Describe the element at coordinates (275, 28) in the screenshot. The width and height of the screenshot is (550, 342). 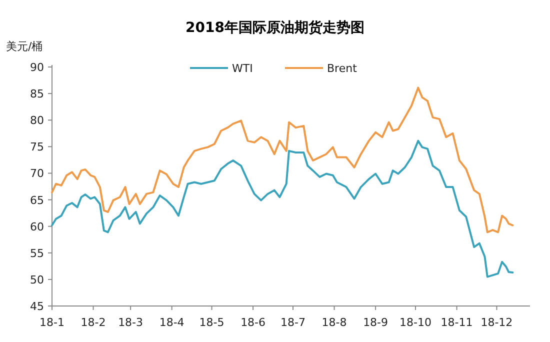
I see `chart-title: 2018年国际原油期货走势图` at that location.